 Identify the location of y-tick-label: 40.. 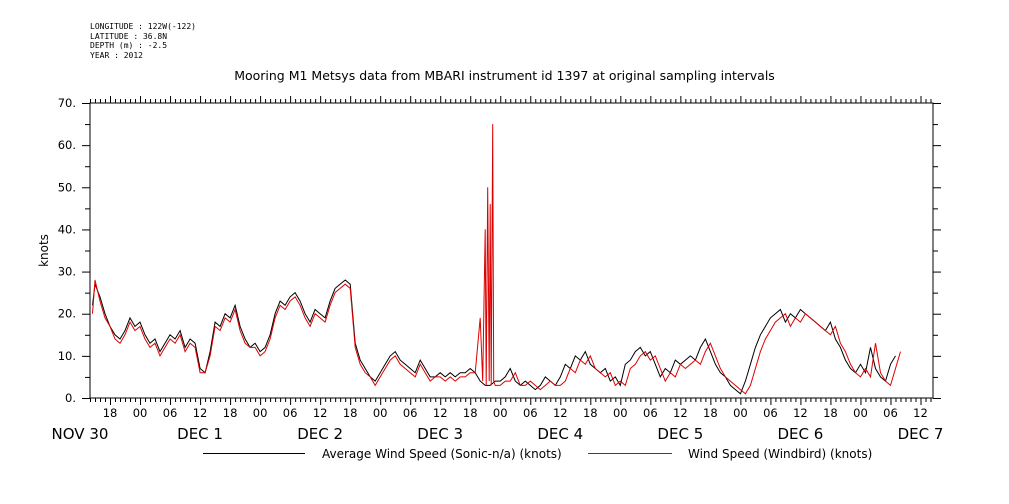
(67, 229).